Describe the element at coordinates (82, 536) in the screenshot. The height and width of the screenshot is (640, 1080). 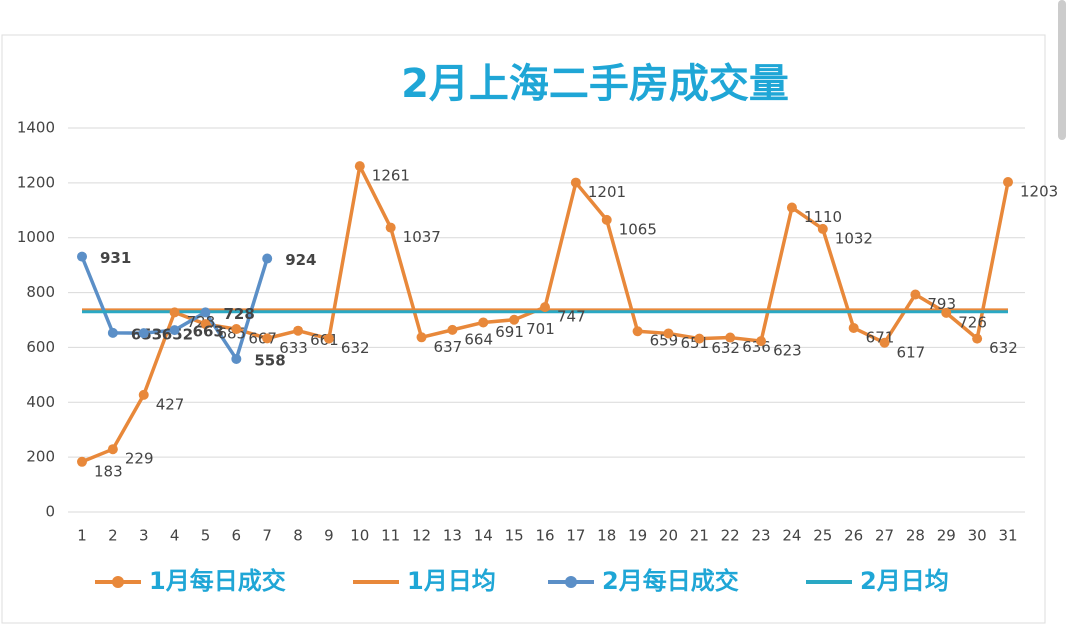
I see `x-tick-label: 1` at that location.